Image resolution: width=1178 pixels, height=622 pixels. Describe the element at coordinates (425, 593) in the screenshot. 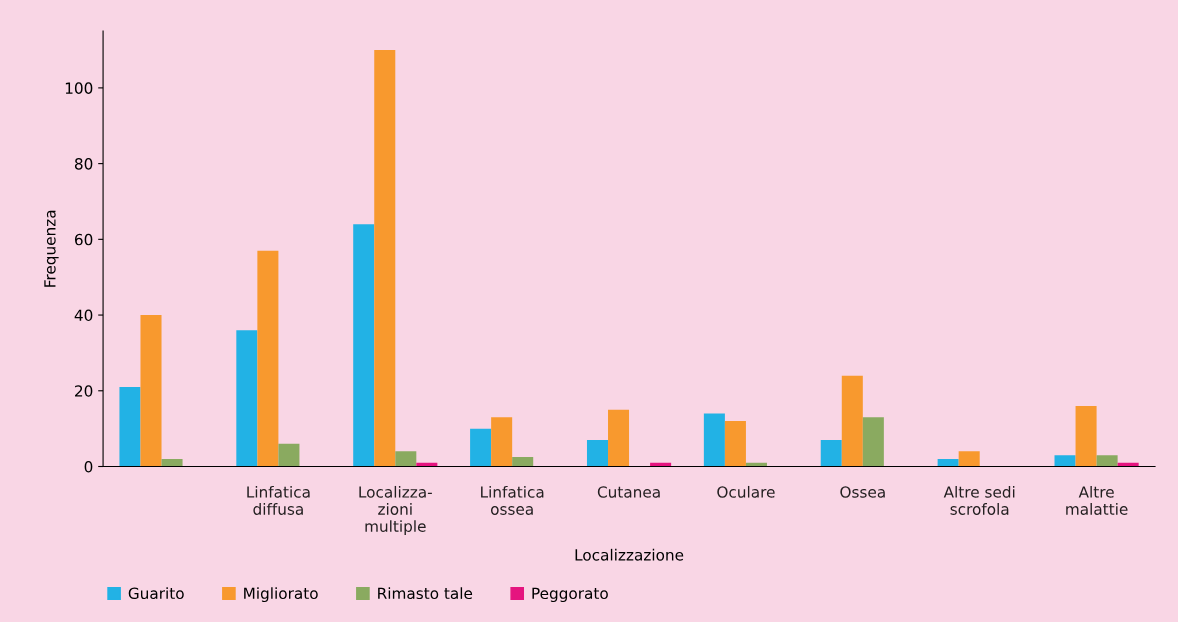

I see `legend-label: Rimasto tale` at that location.